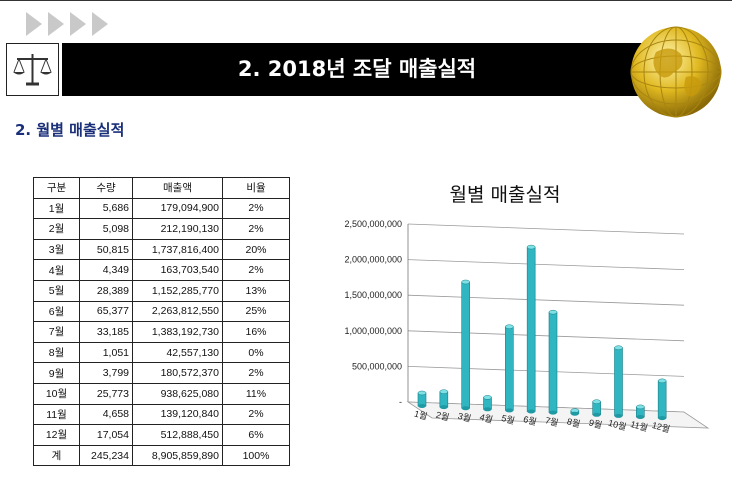 This screenshot has width=732, height=490. Describe the element at coordinates (56, 393) in the screenshot. I see `table-cell: 10월` at that location.